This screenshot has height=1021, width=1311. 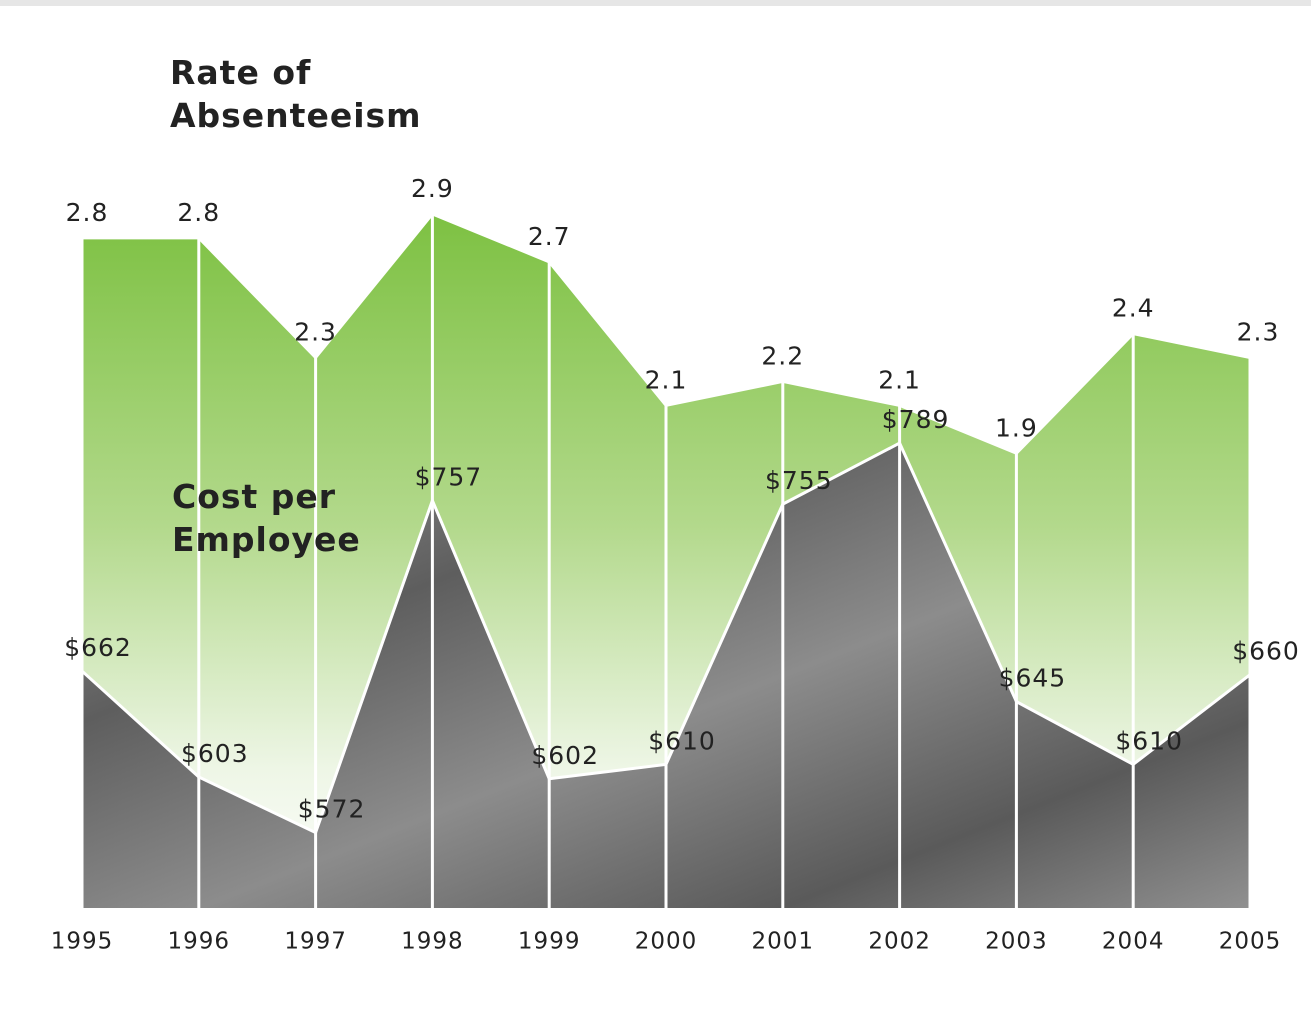 What do you see at coordinates (783, 942) in the screenshot?
I see `x-tick-label: 2001` at bounding box center [783, 942].